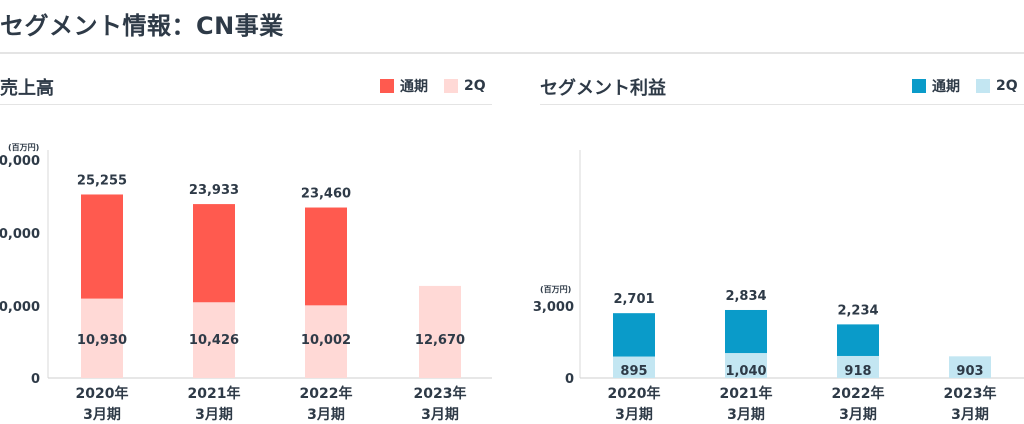 The image size is (1024, 424). I want to click on profit-y-tick-label: 0, so click(569, 379).